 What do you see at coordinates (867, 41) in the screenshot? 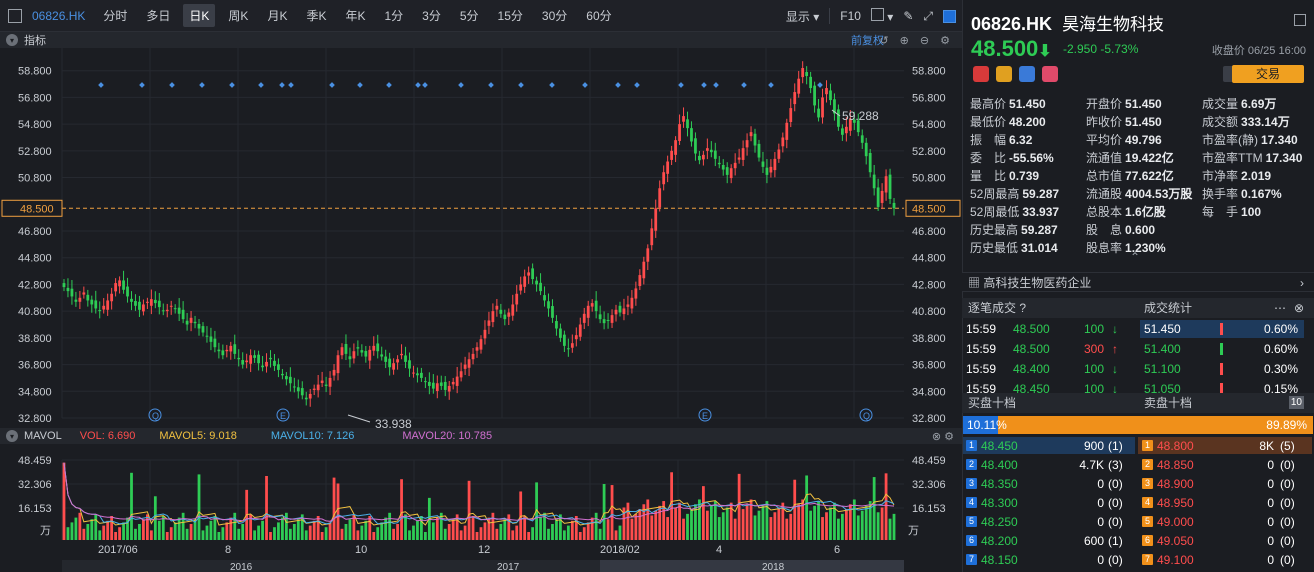
I see `fuquan-button: 前复权` at bounding box center [867, 41].